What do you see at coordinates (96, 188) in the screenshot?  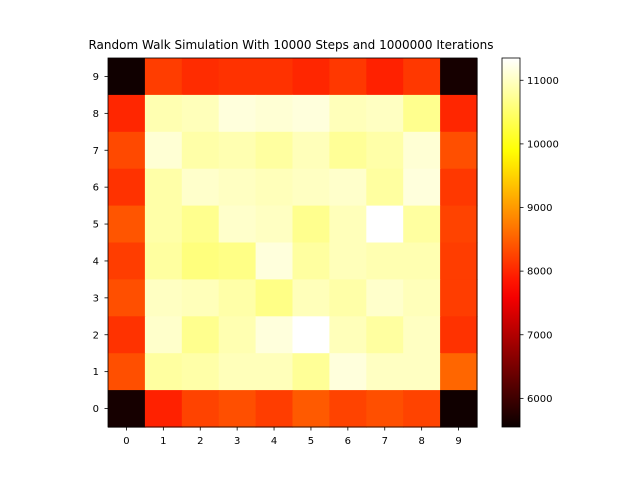 I see `y-tick-label: 6` at bounding box center [96, 188].